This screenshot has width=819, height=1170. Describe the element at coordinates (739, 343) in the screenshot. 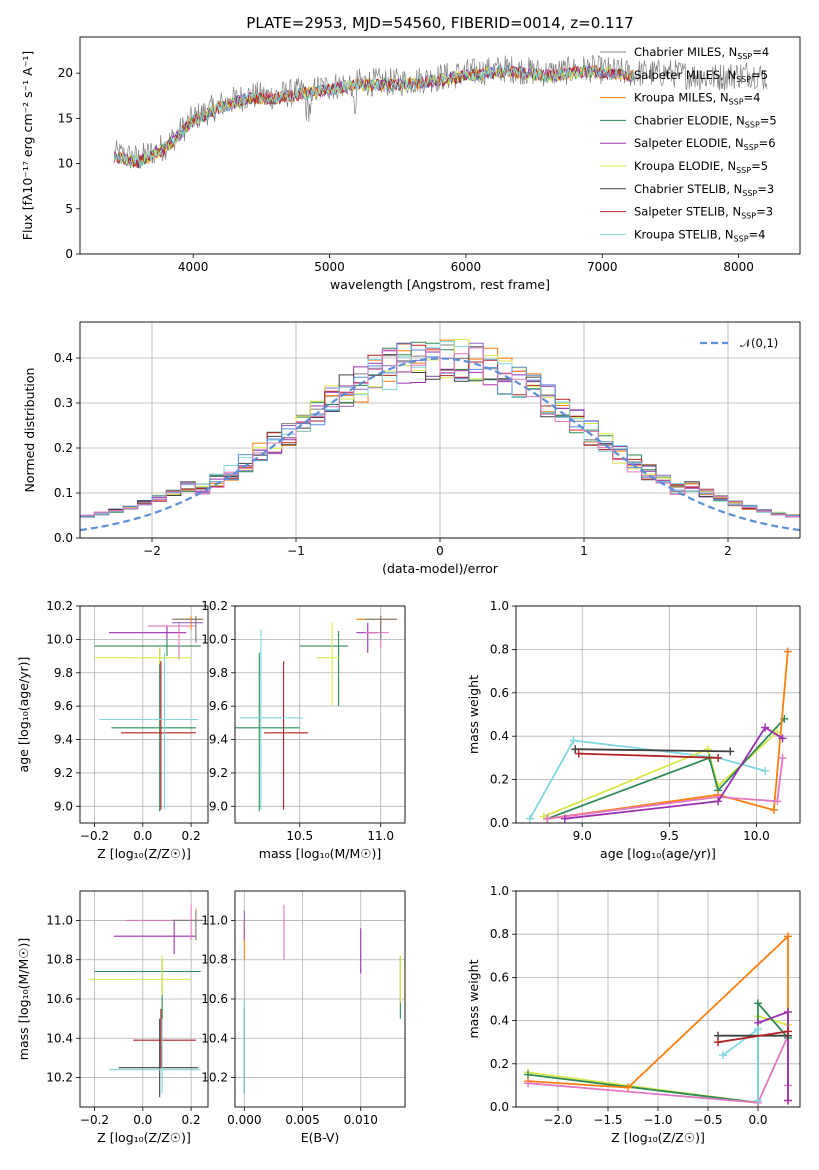

I see `residuals-legend: 𝒩(0,1)` at that location.